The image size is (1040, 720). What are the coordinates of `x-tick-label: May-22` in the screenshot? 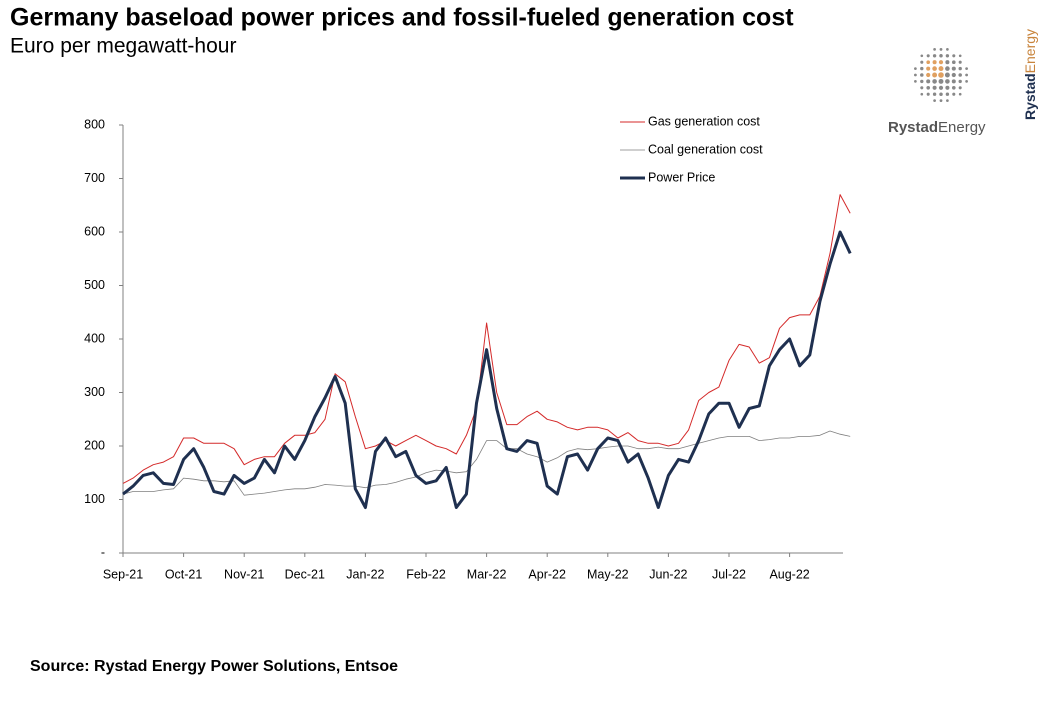 It's located at (608, 574).